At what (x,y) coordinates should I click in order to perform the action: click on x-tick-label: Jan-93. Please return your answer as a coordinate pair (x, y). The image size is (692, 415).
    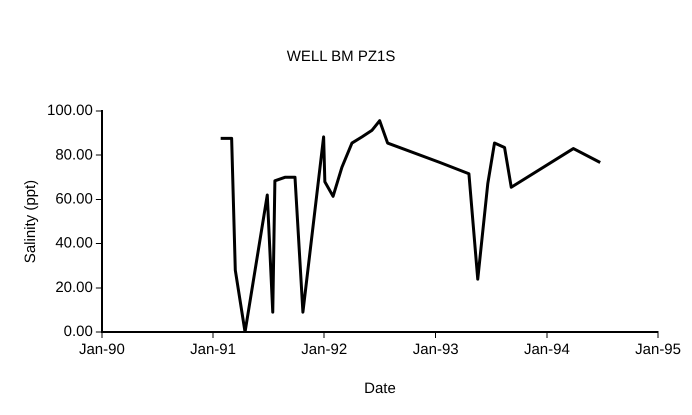
    Looking at the image, I should click on (435, 349).